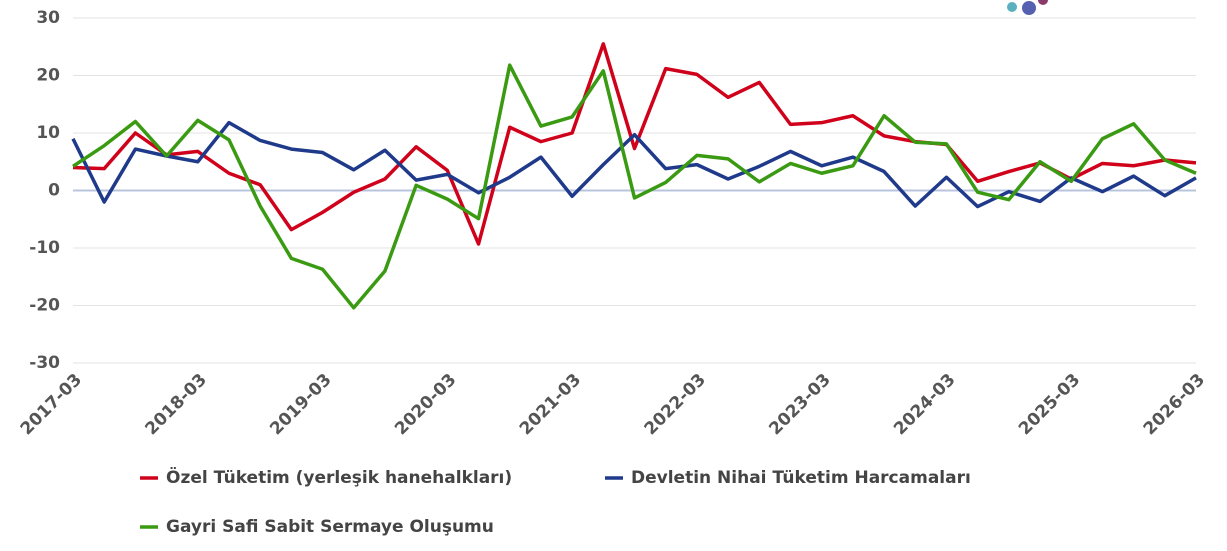 This screenshot has height=551, width=1227. What do you see at coordinates (924, 404) in the screenshot?
I see `x-tick-label: 2024-03` at bounding box center [924, 404].